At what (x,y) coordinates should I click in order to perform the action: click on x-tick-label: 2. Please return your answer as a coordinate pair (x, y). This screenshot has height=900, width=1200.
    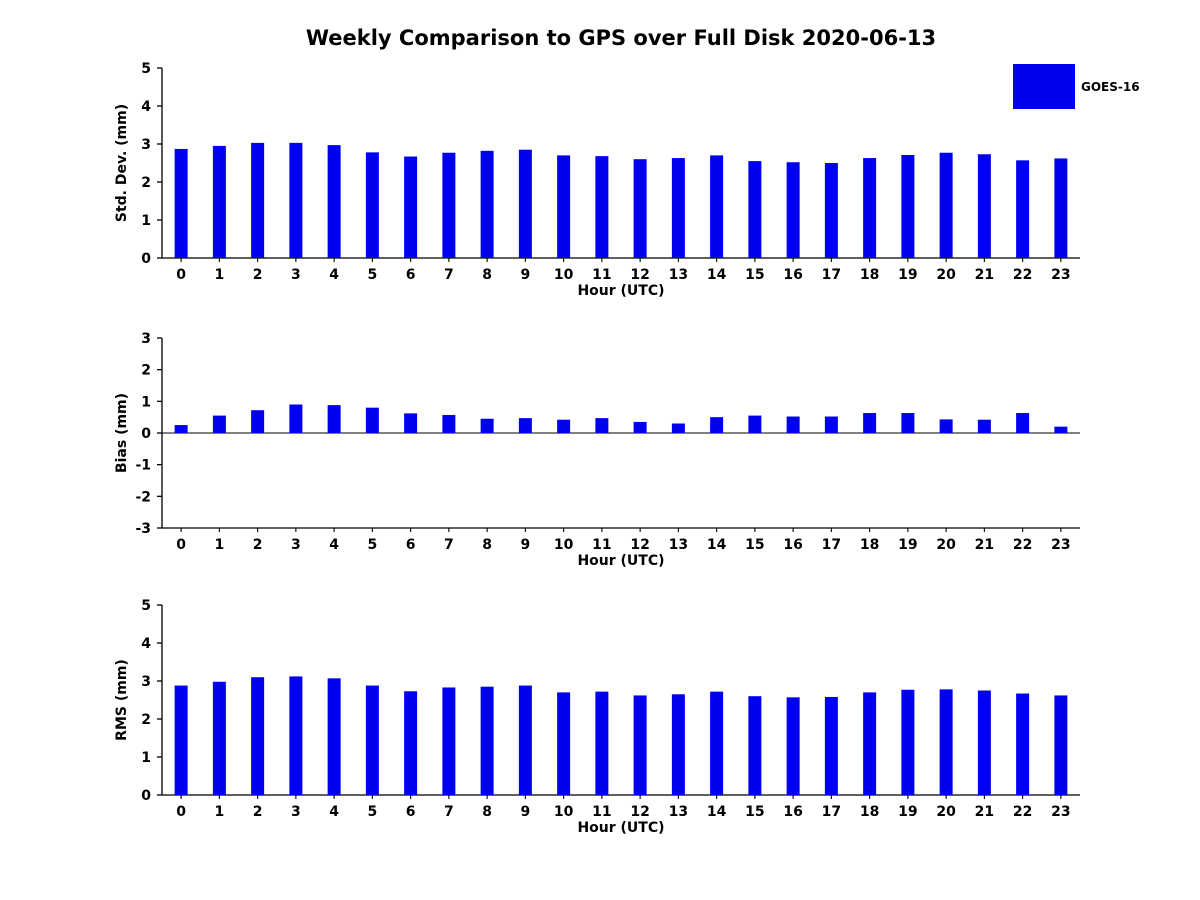
    Looking at the image, I should click on (258, 812).